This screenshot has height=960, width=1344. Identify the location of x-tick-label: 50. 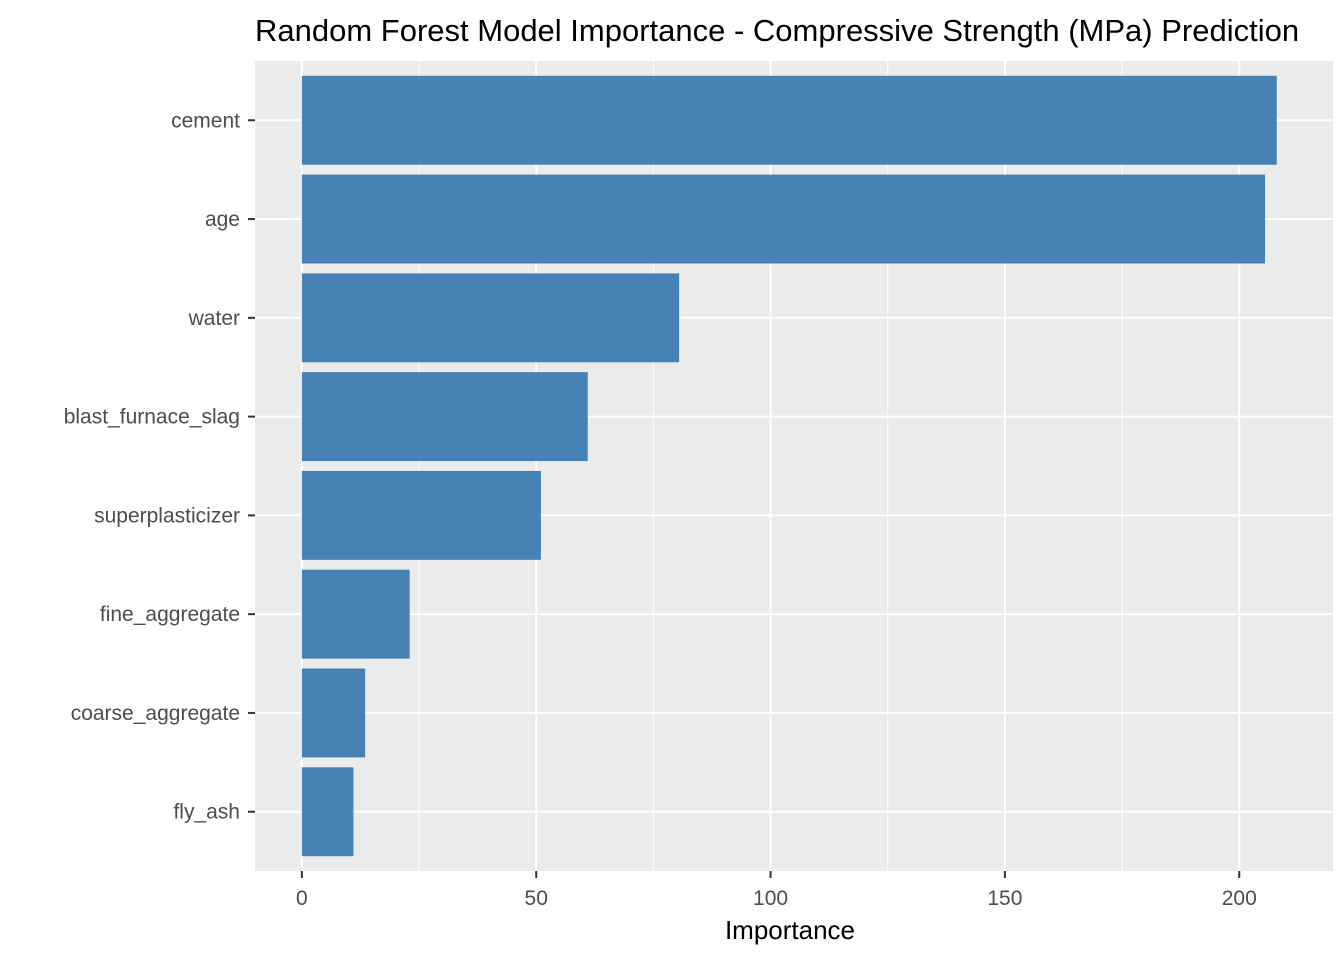
(536, 898).